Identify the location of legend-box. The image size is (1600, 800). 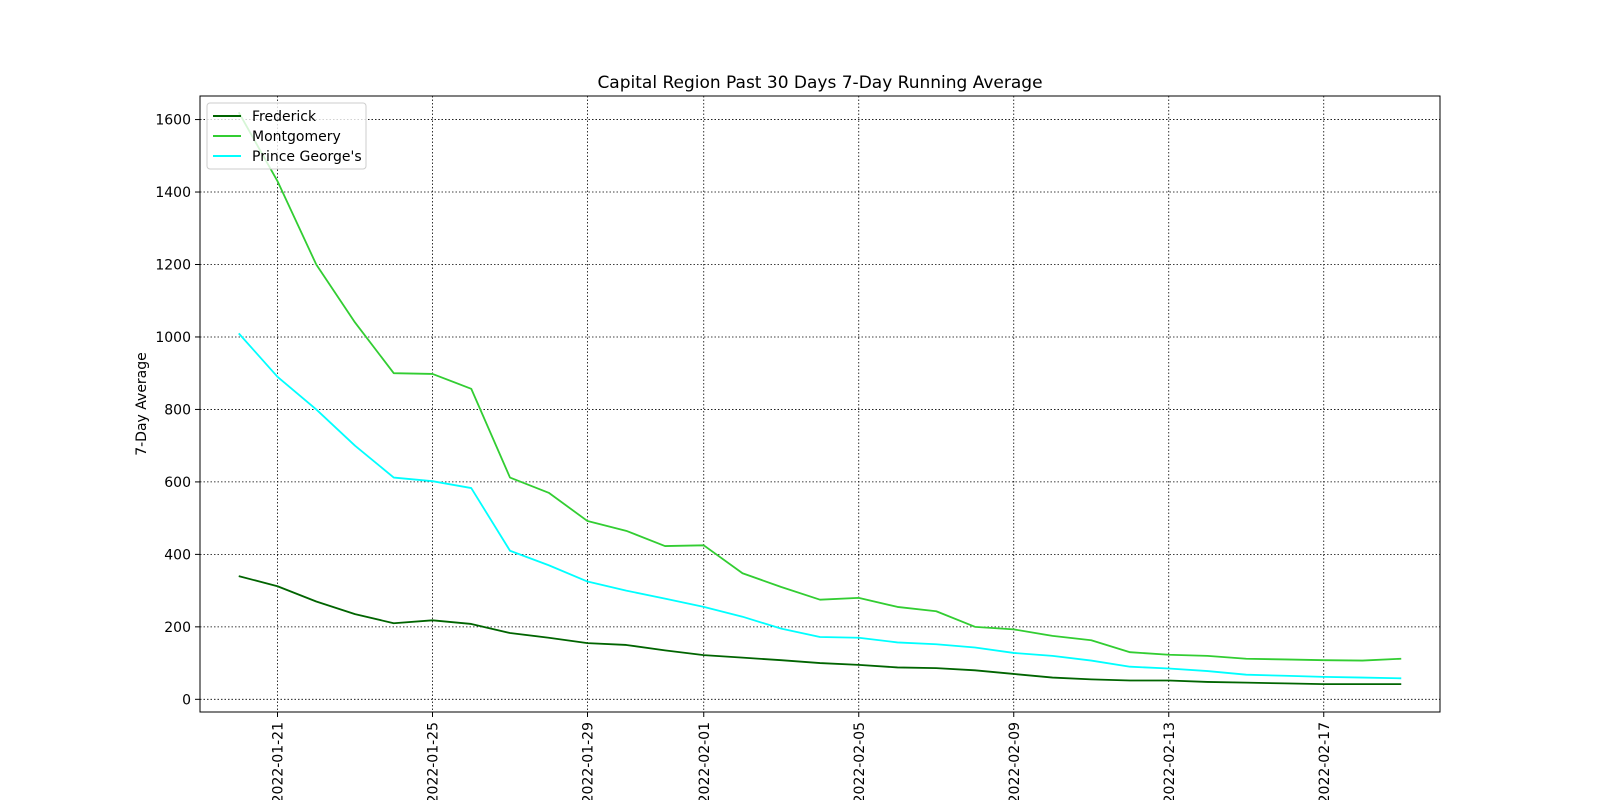
(286, 136).